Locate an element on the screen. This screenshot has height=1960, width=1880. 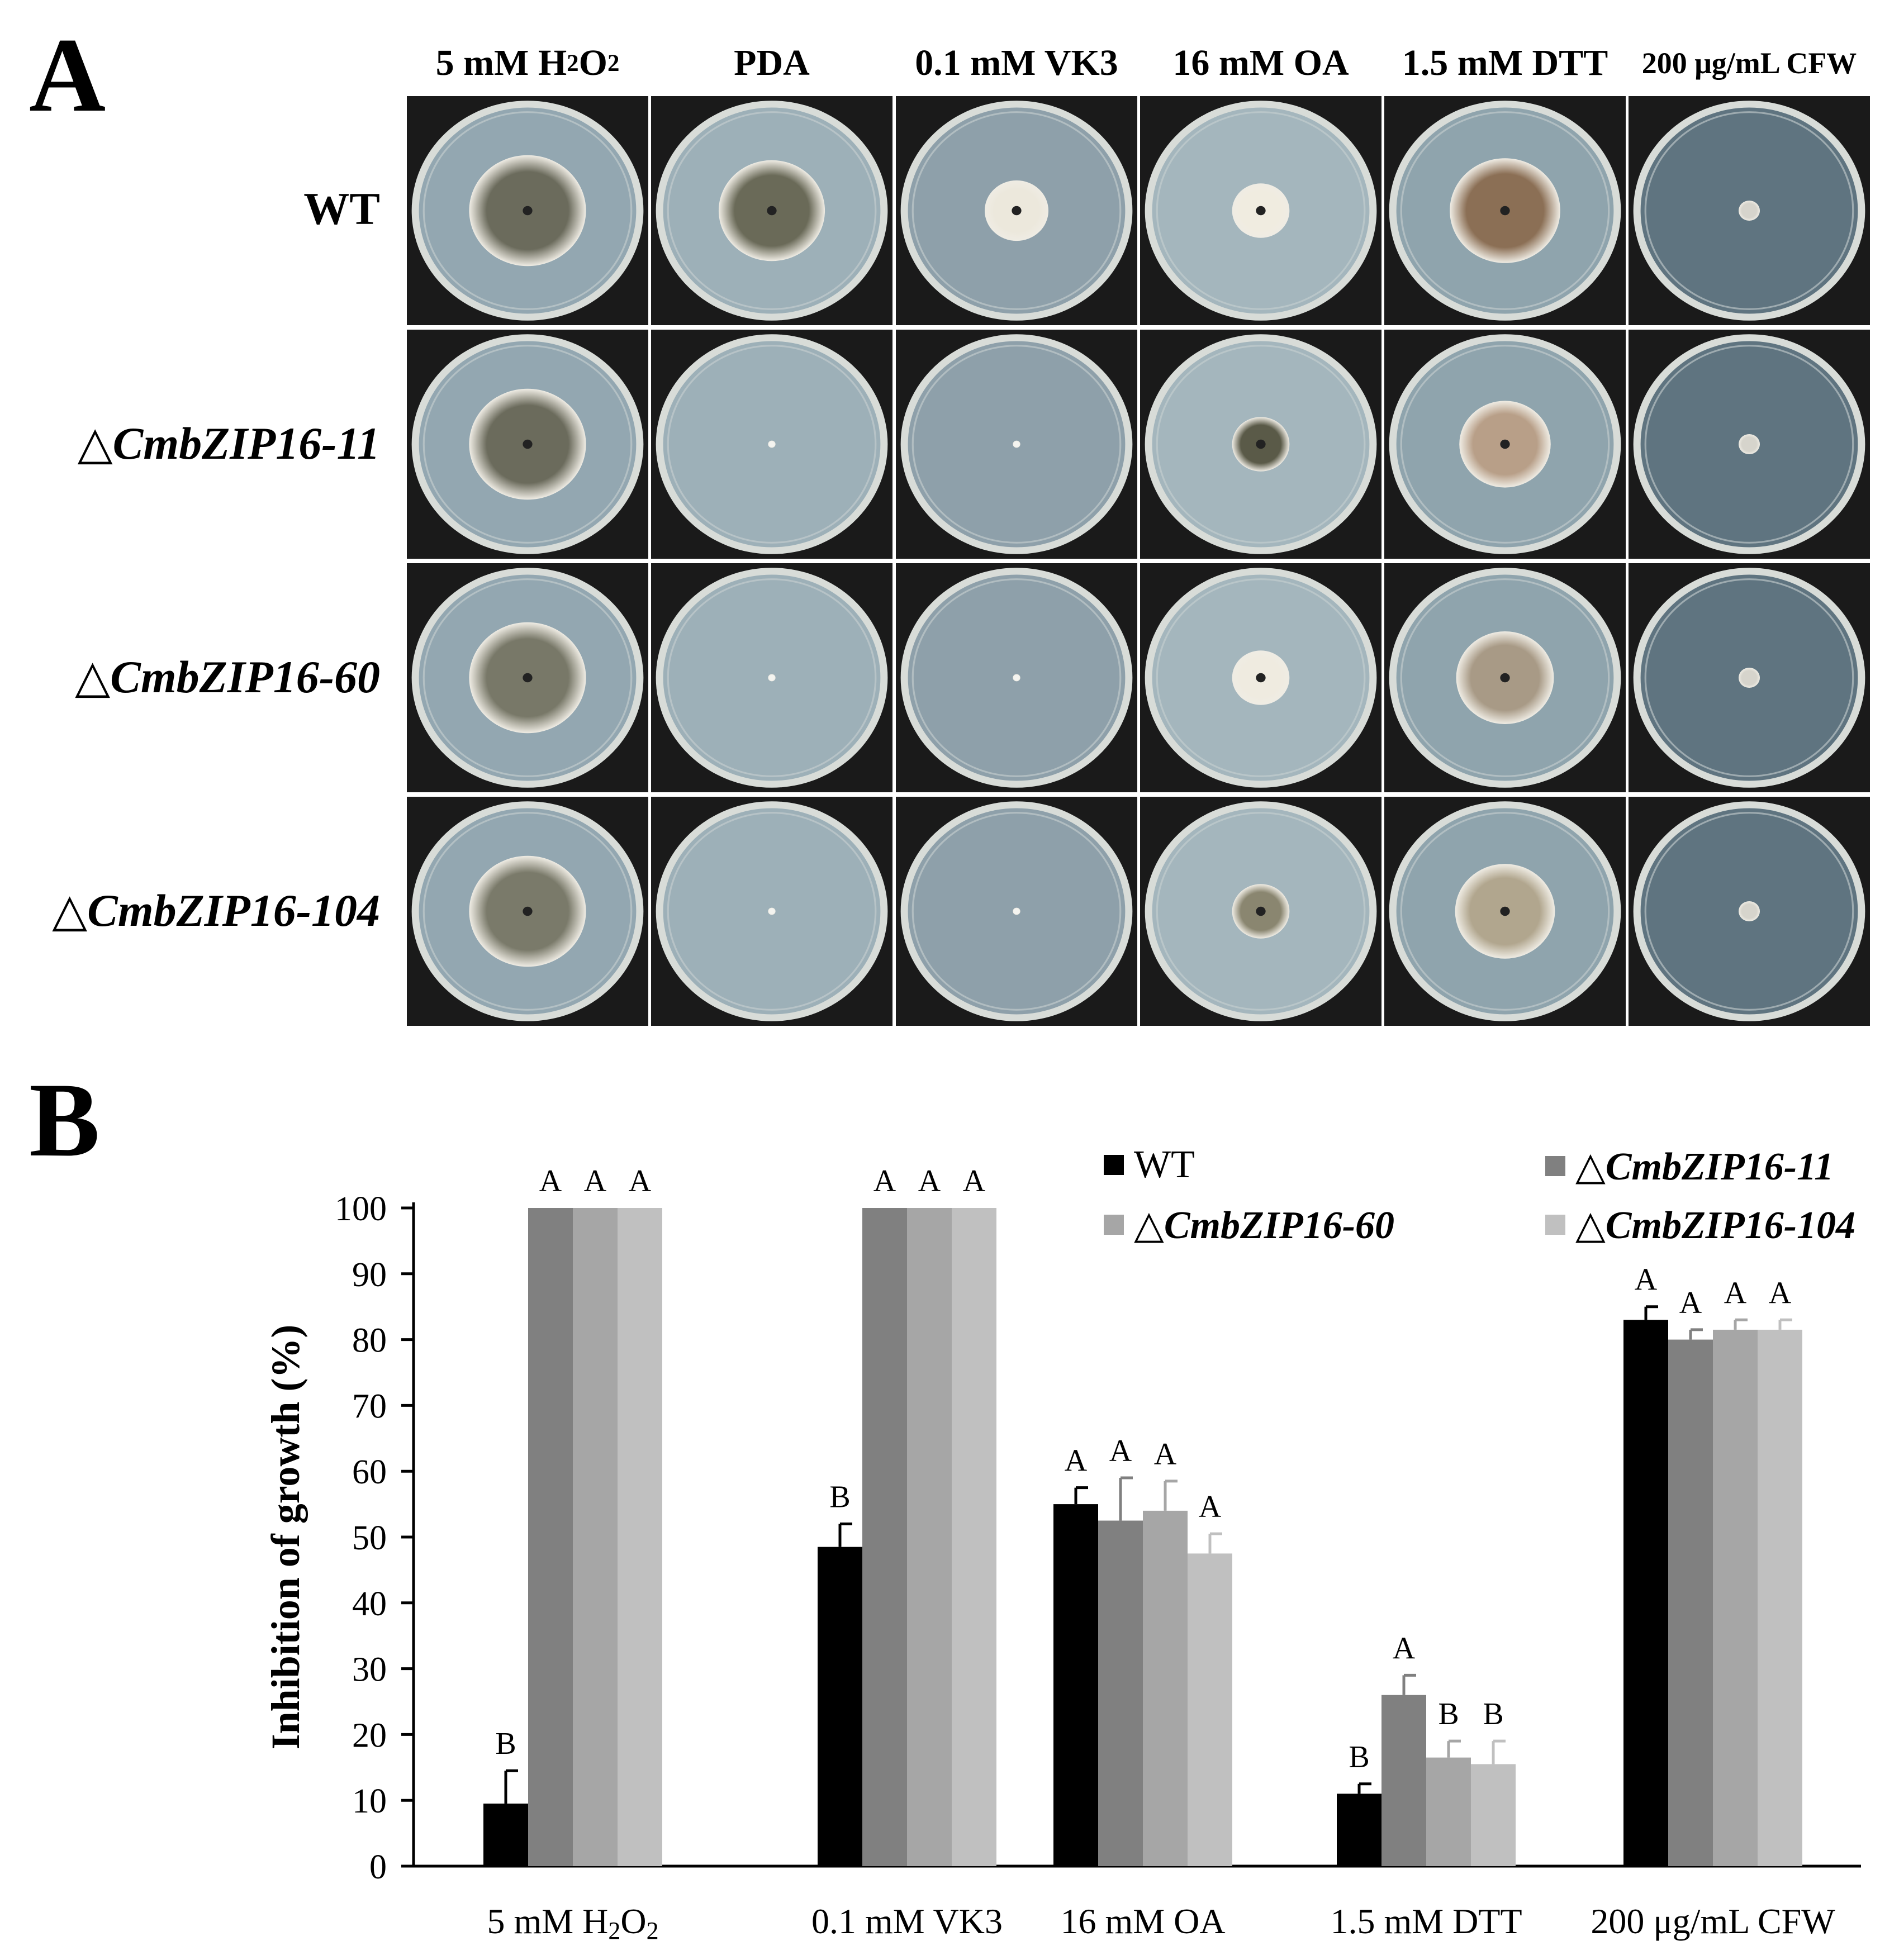
legend-item: WT is located at coordinates (1149, 1165).